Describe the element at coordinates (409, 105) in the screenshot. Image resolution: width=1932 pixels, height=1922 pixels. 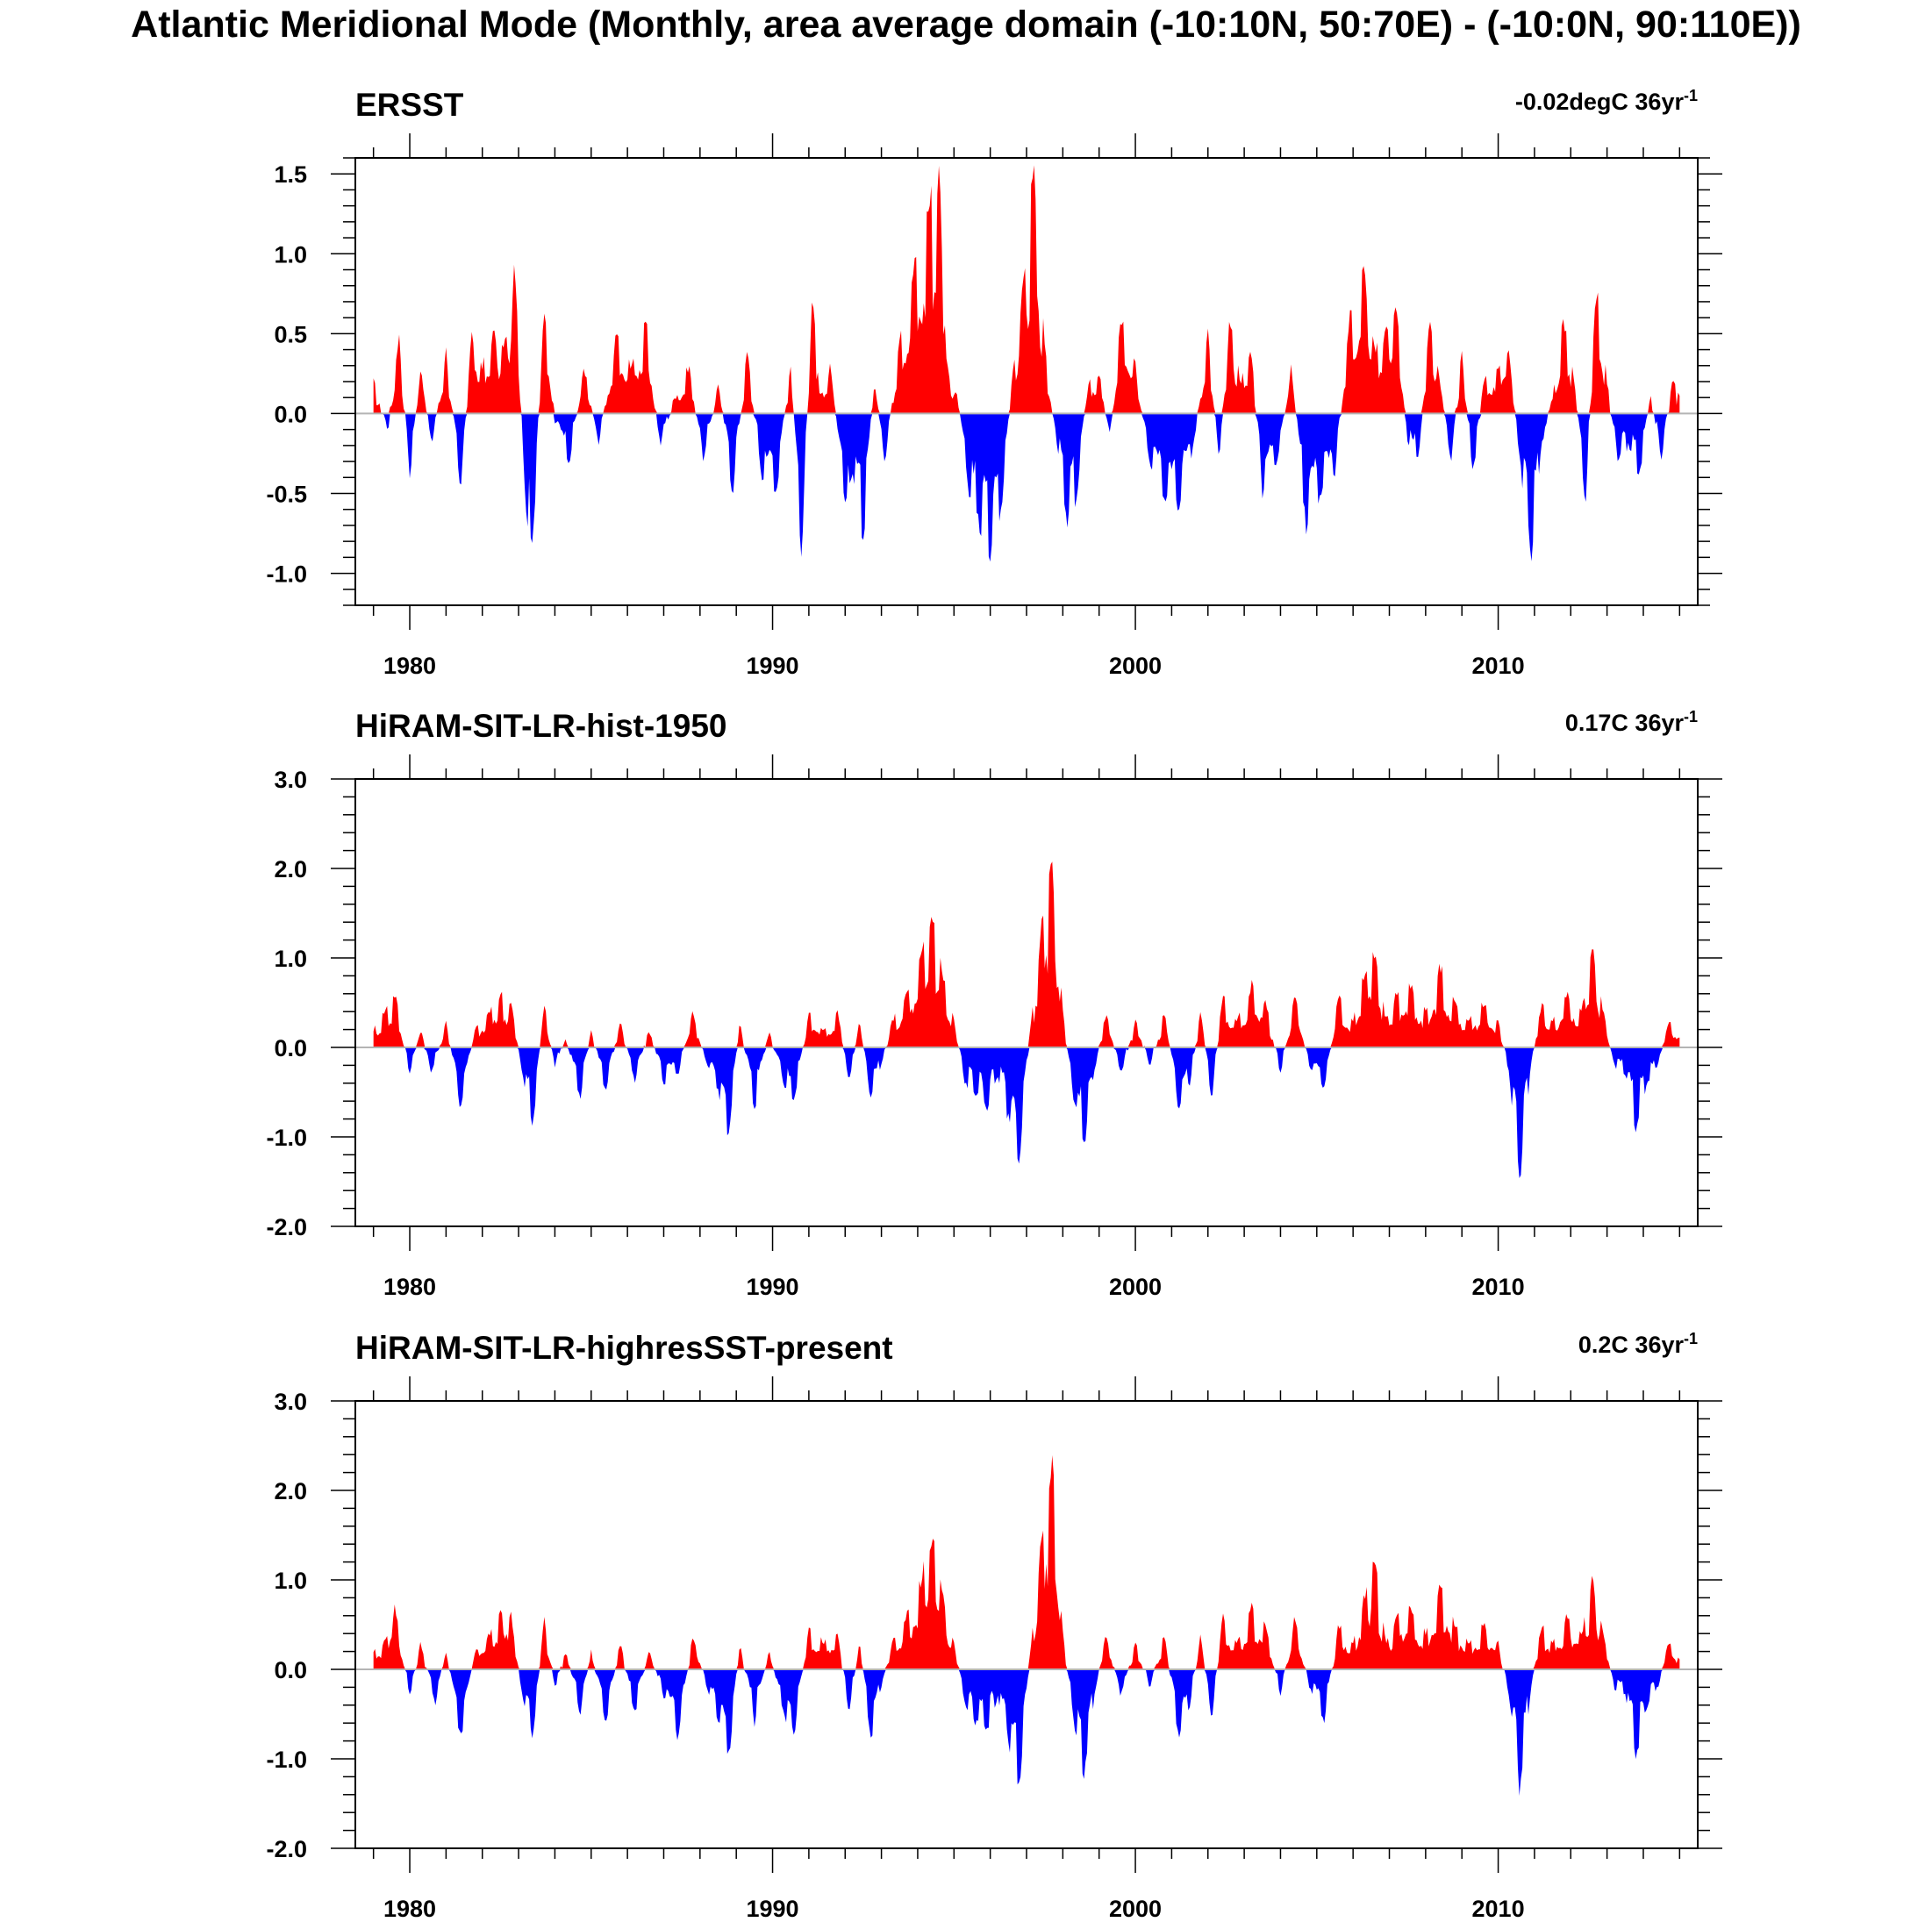
I see `panel-title: ERSST` at that location.